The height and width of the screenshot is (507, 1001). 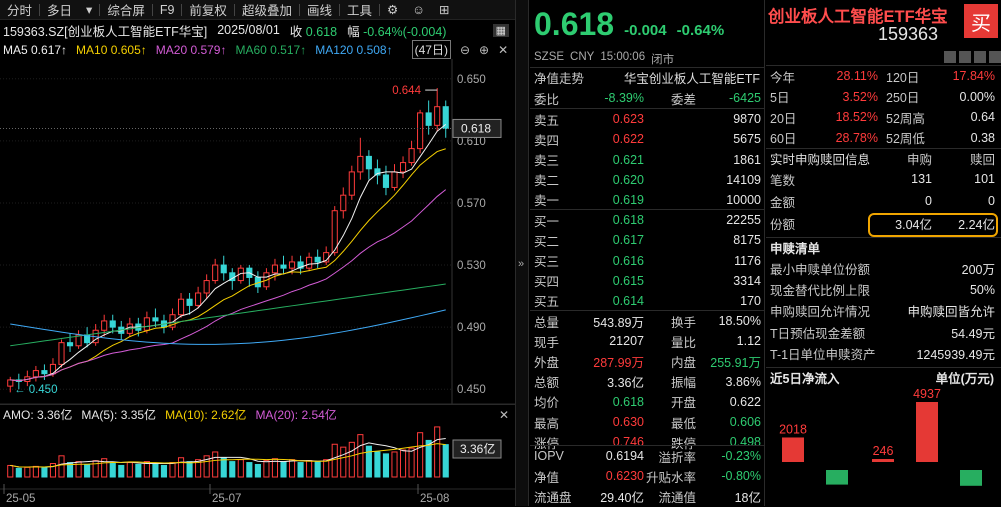 What do you see at coordinates (271, 49) in the screenshot?
I see `ma60-label: MA60 0.517↑` at bounding box center [271, 49].